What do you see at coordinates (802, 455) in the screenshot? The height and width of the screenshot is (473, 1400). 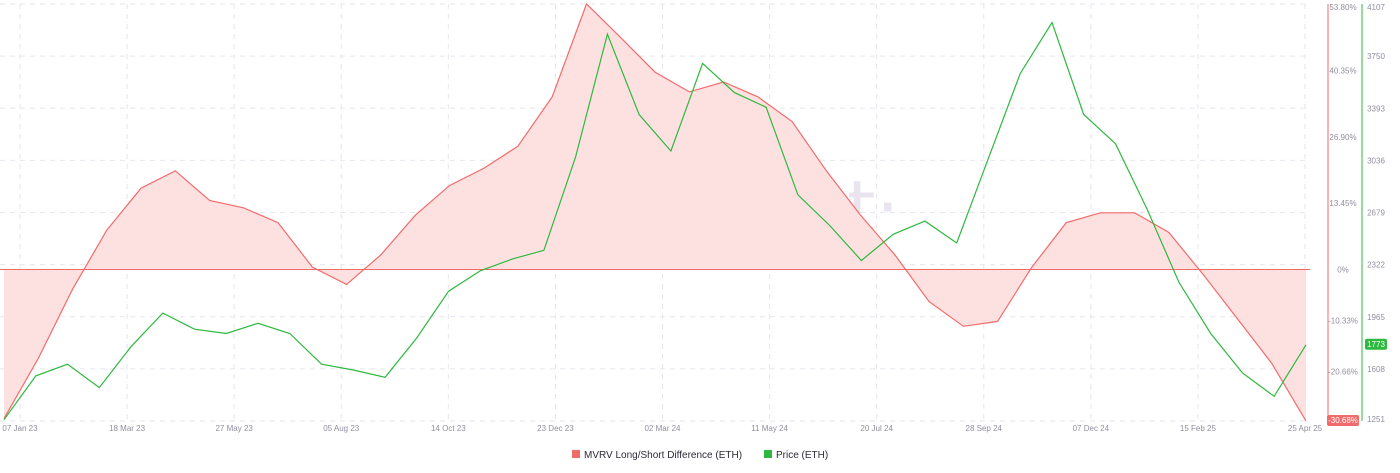 I see `legend-label-price: Price (ETH)` at bounding box center [802, 455].